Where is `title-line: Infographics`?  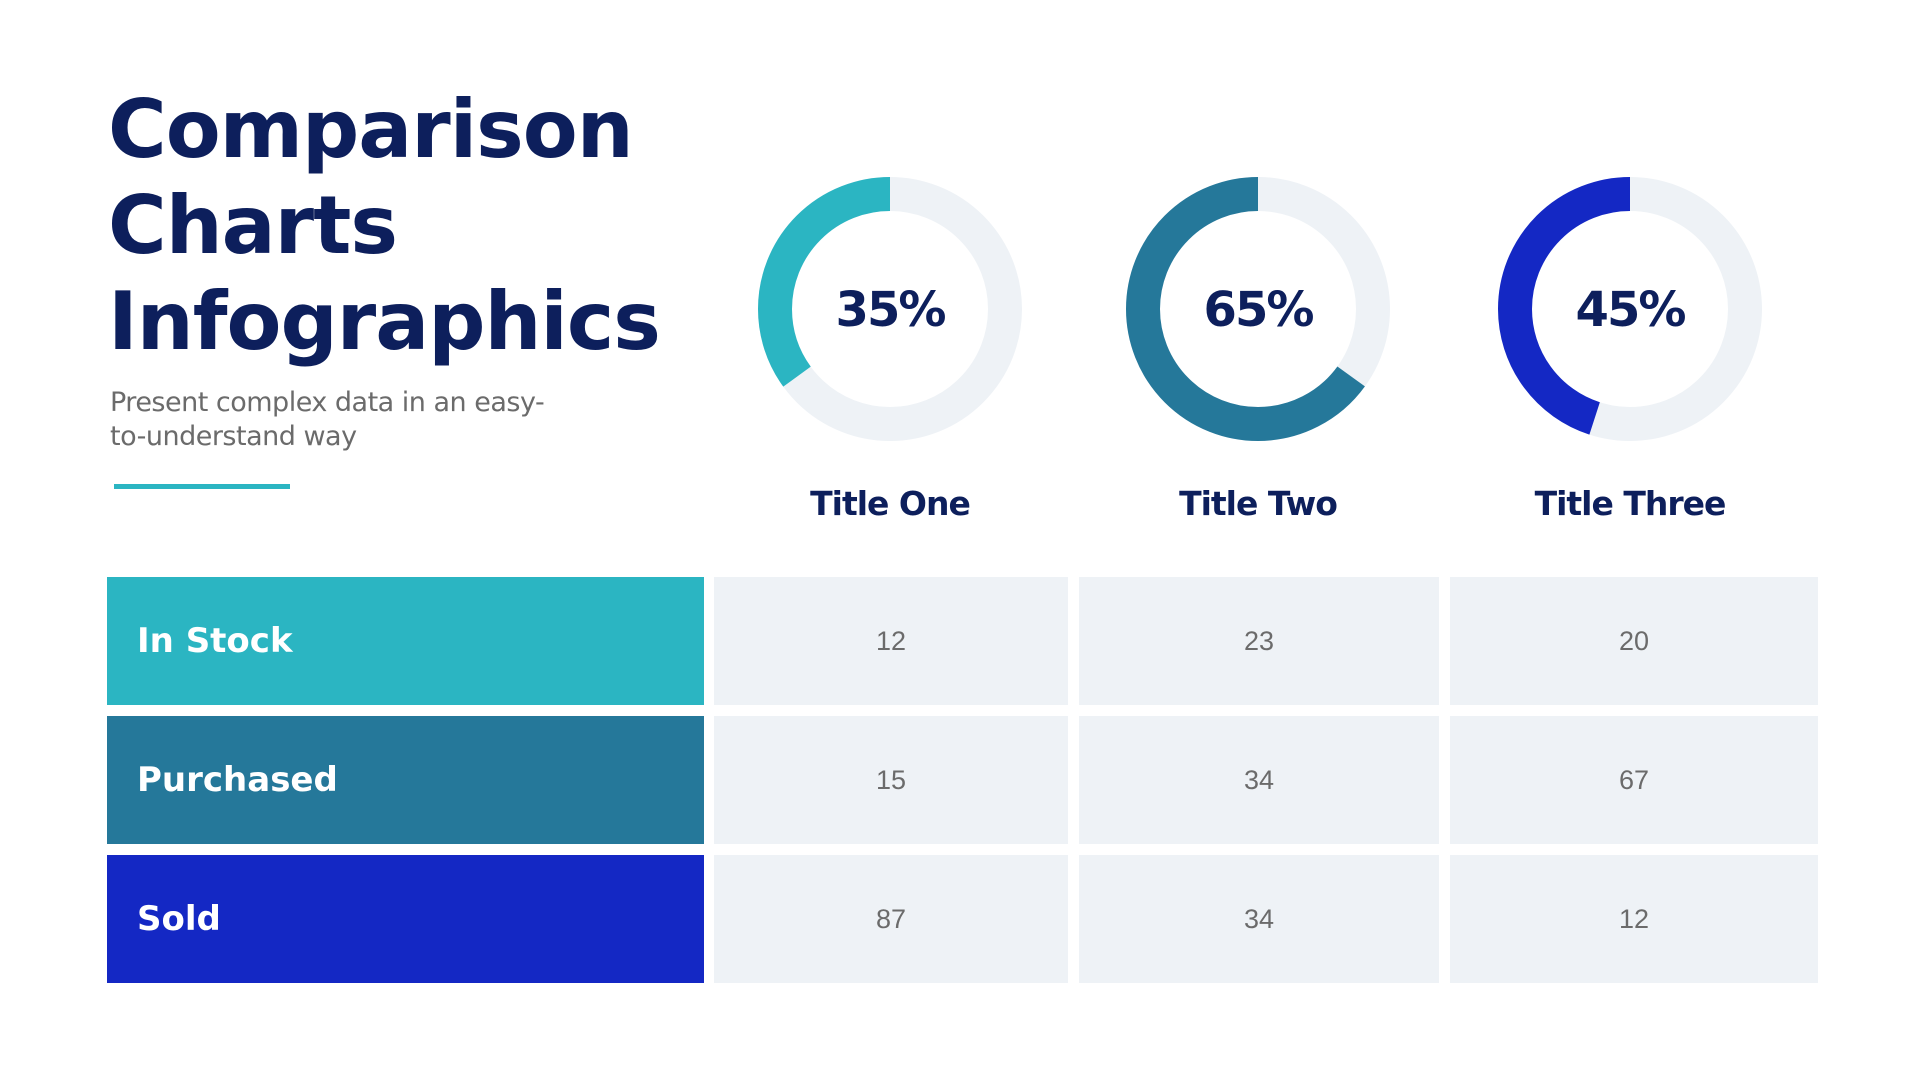 title-line: Infographics is located at coordinates (384, 321).